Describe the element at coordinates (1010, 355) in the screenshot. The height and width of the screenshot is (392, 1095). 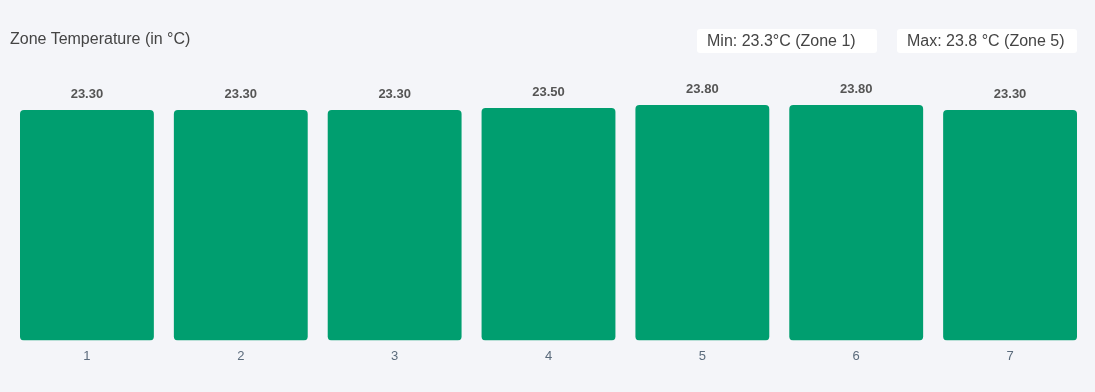
I see `x-tick-label: 7` at that location.